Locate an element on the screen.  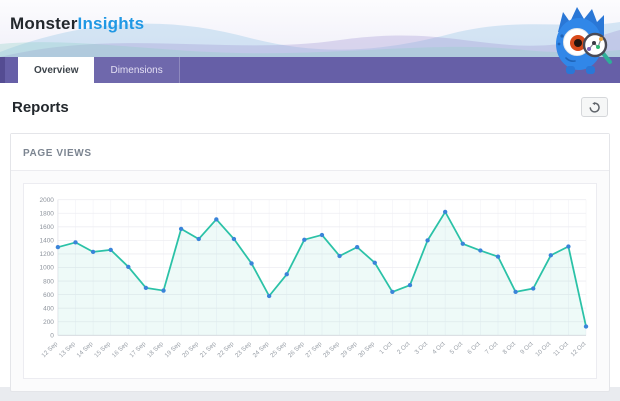
svg-text: 5 Oct is located at coordinates (457, 347).